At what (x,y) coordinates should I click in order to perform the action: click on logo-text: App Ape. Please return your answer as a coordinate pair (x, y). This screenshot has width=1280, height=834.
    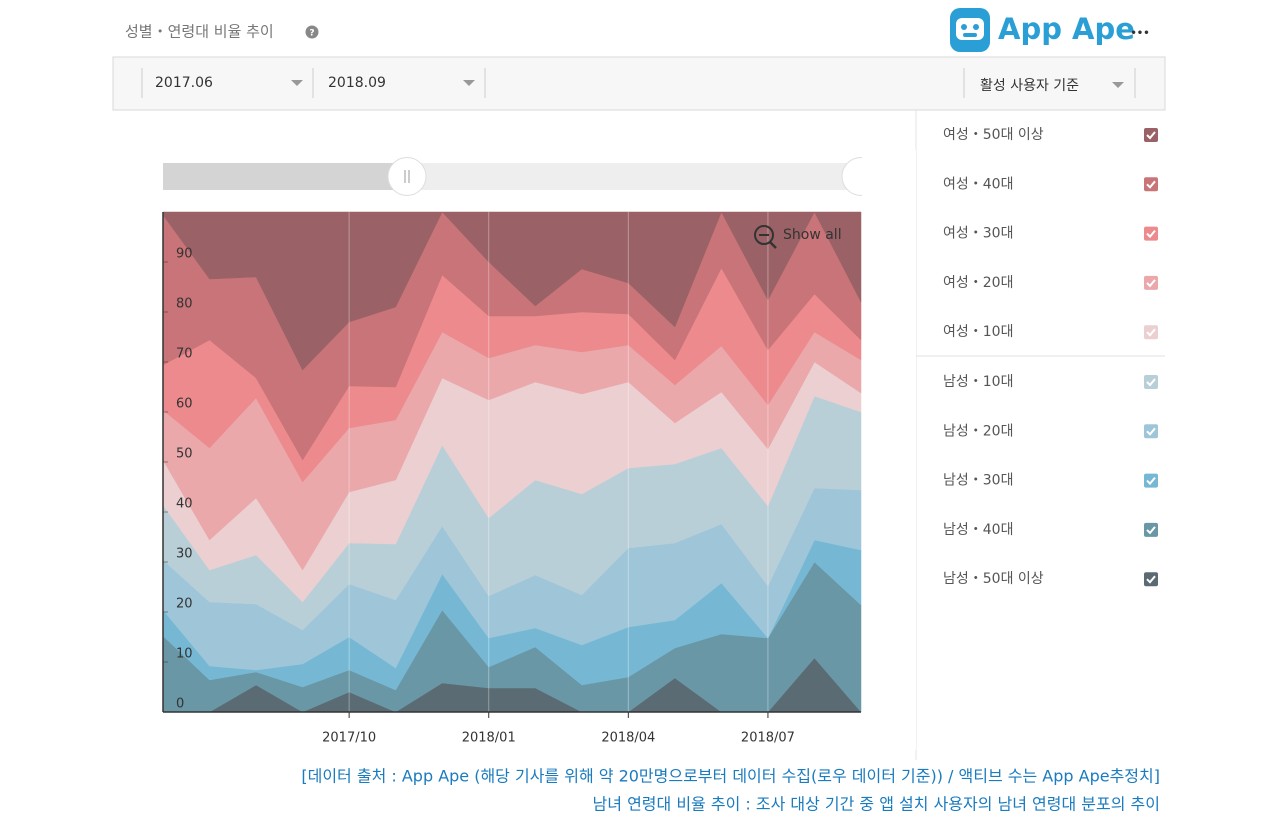
    Looking at the image, I should click on (1066, 29).